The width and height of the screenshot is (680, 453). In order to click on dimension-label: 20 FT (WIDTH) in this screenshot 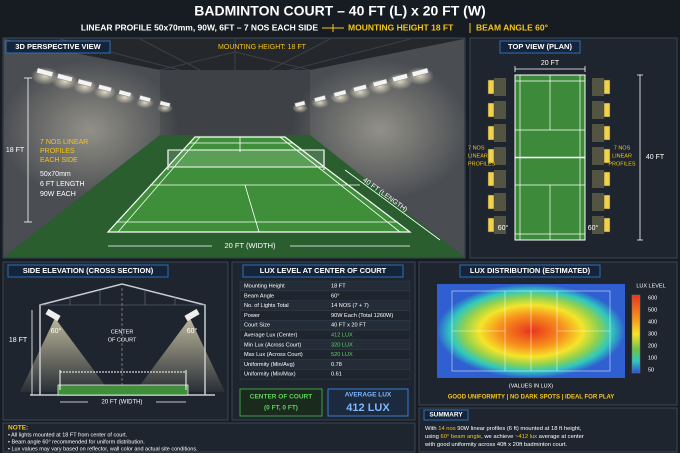, I will do `click(122, 403)`.